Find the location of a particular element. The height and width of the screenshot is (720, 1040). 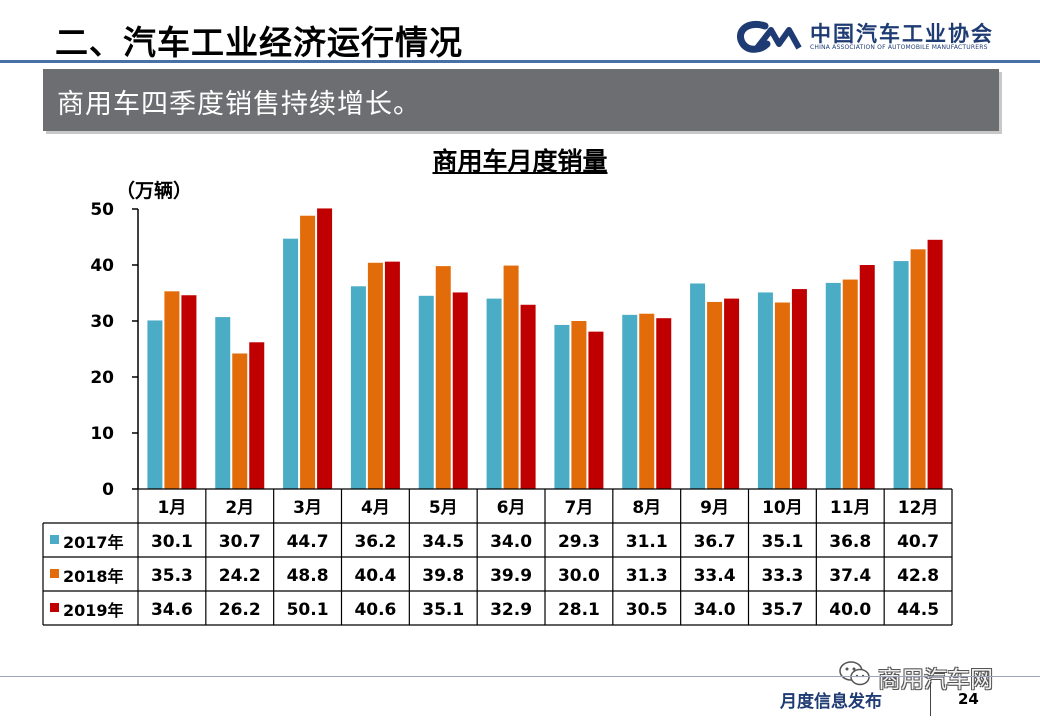

footer-divider is located at coordinates (930, 699).